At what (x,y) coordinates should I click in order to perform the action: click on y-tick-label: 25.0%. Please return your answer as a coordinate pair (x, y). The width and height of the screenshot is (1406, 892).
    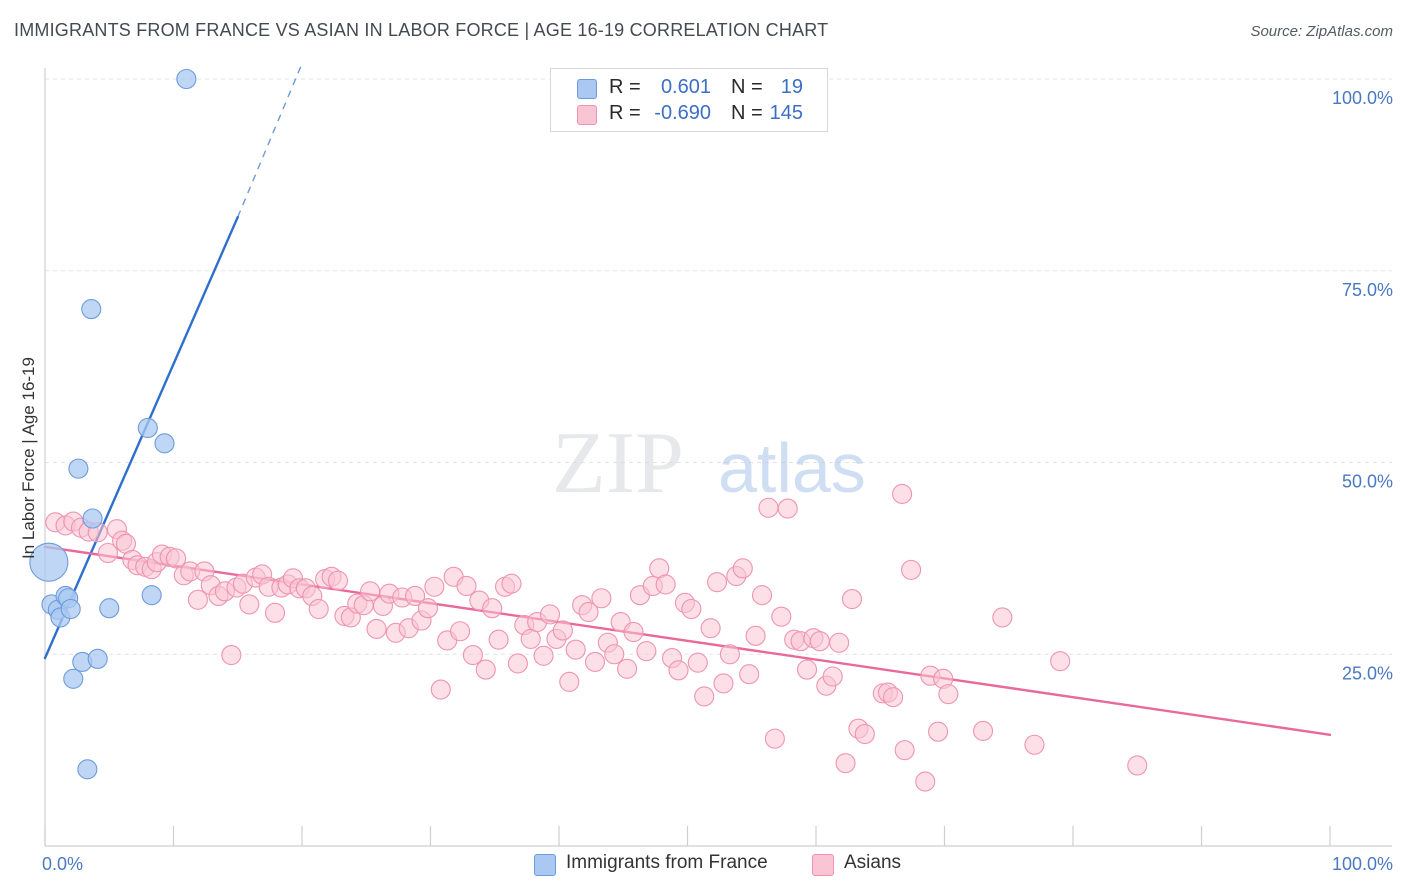
    Looking at the image, I should click on (1367, 673).